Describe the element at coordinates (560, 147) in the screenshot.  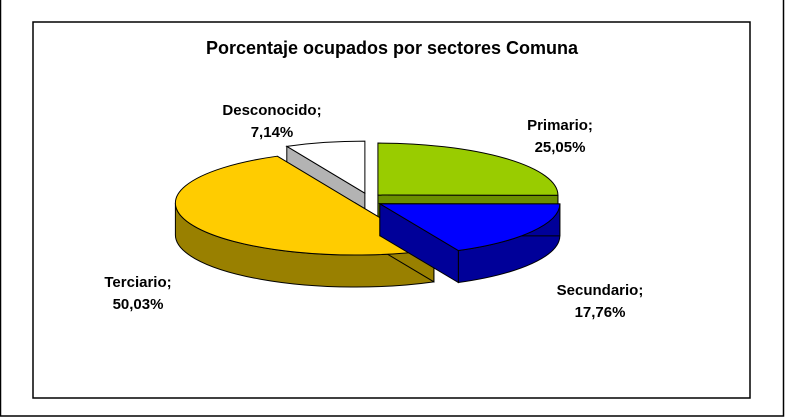
I see `data-label-value: 25,05%` at that location.